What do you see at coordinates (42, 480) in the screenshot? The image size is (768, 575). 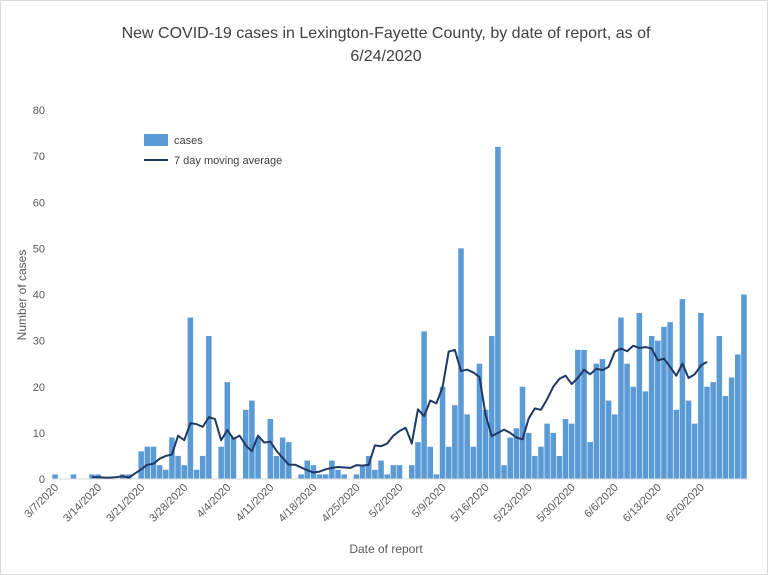 I see `y-tick-label: 0` at bounding box center [42, 480].